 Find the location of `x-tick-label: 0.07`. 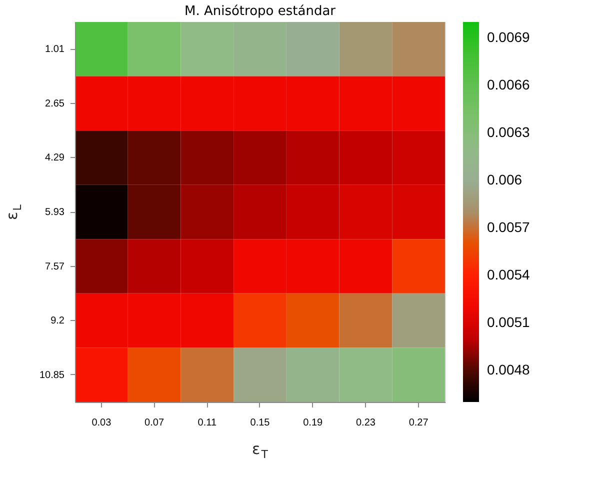

x-tick-label: 0.07 is located at coordinates (154, 423).